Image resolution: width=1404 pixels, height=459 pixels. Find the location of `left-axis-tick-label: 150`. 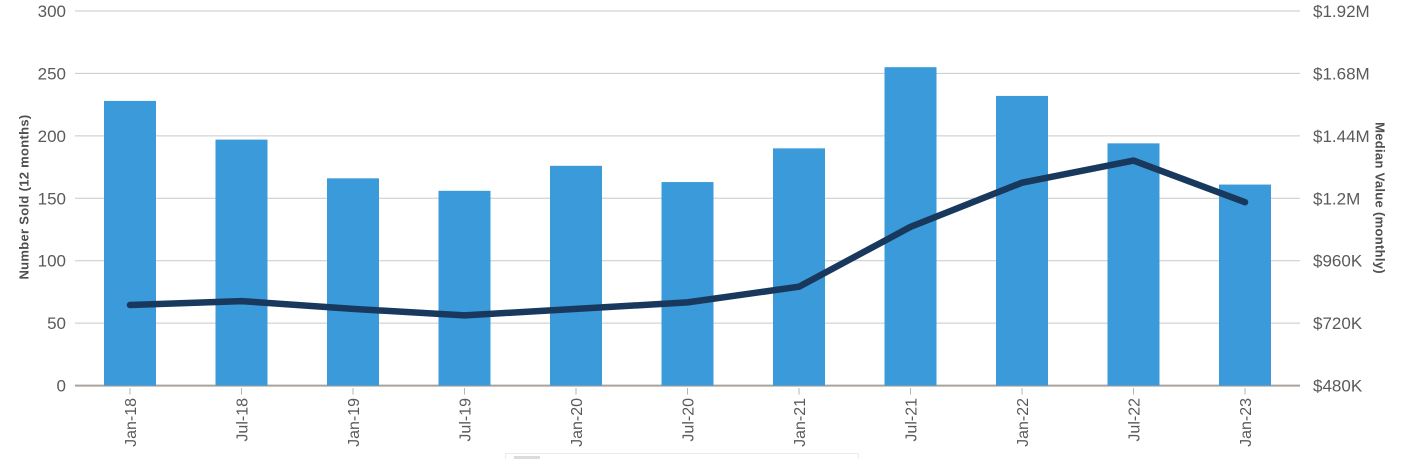

left-axis-tick-label: 150 is located at coordinates (52, 198).